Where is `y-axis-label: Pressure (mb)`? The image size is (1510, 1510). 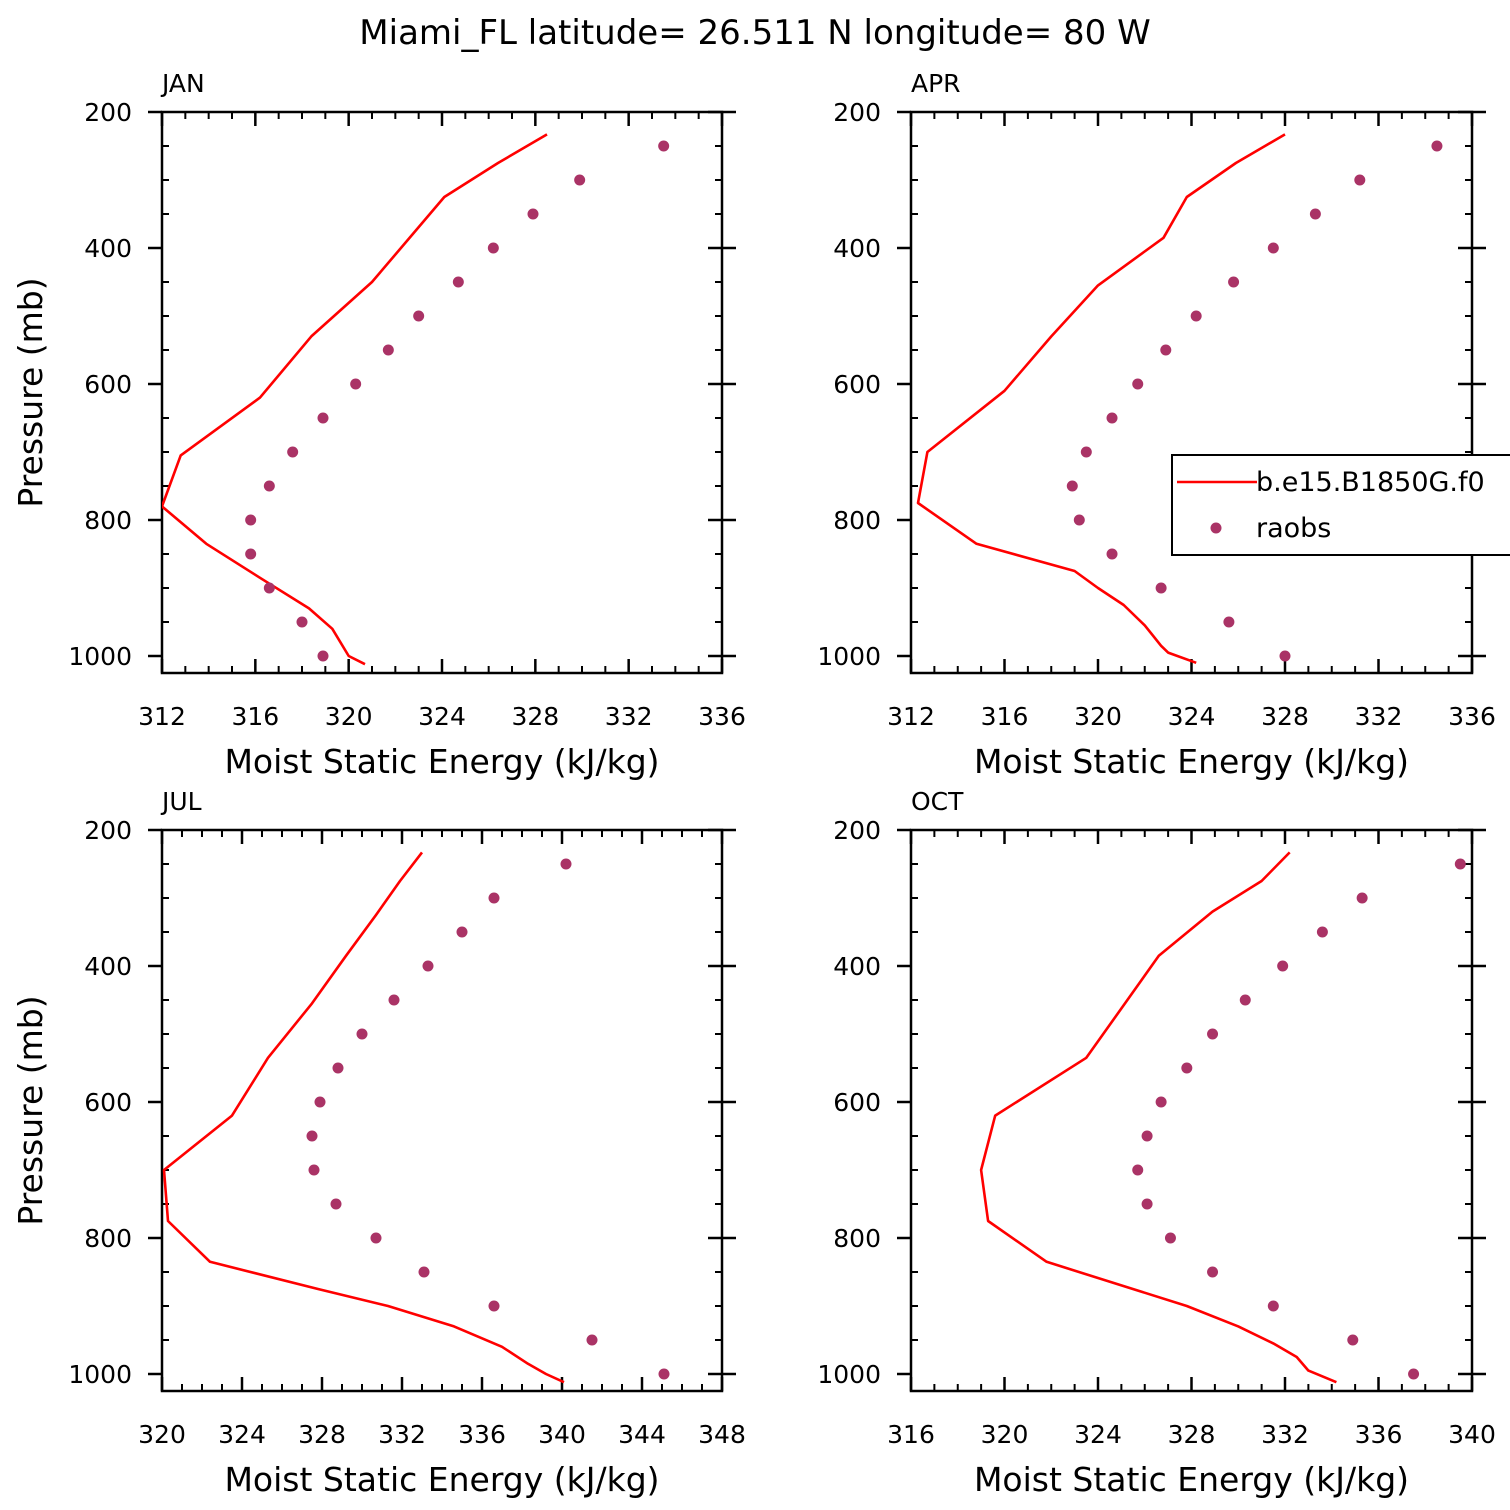
y-axis-label: Pressure (mb) is located at coordinates (30, 392).